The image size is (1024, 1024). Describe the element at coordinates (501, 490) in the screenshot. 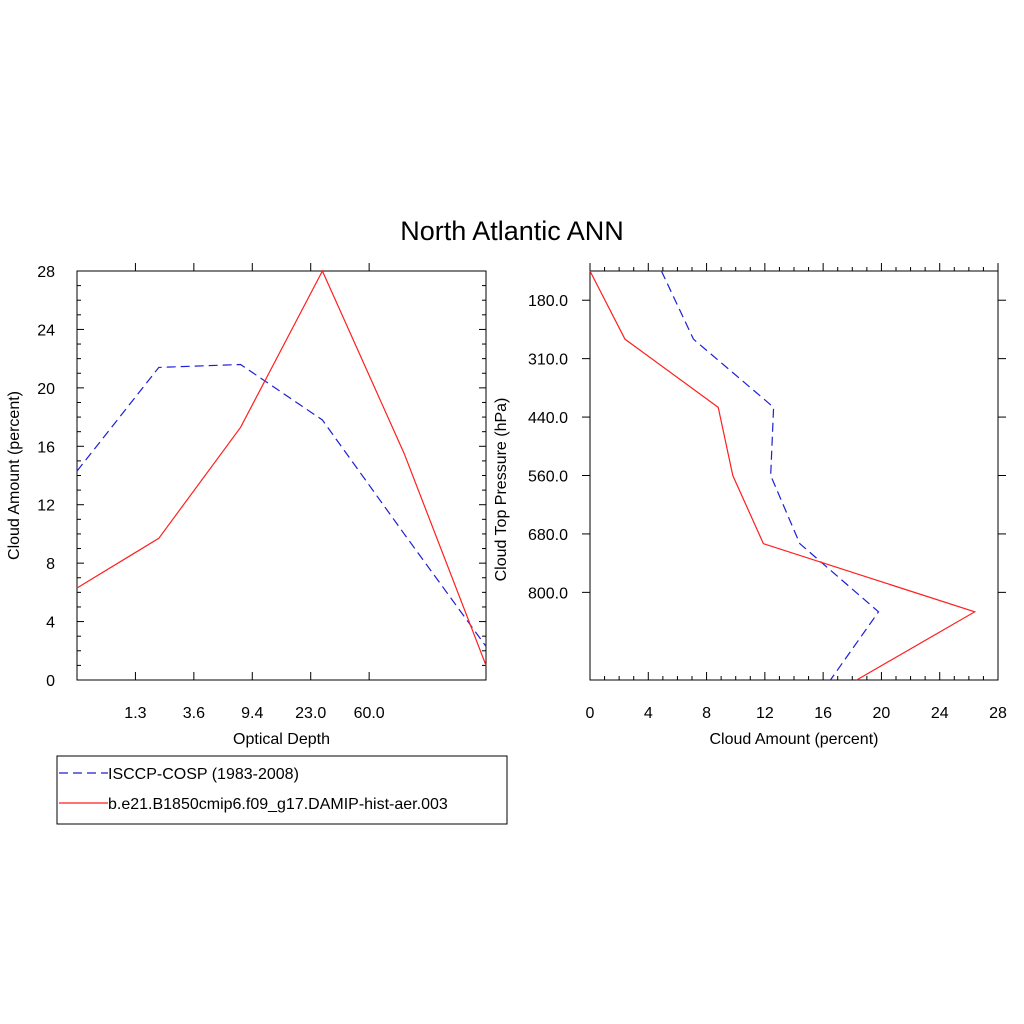

I see `right-y-axis-label: Cloud Top Pressure (hPa)` at that location.